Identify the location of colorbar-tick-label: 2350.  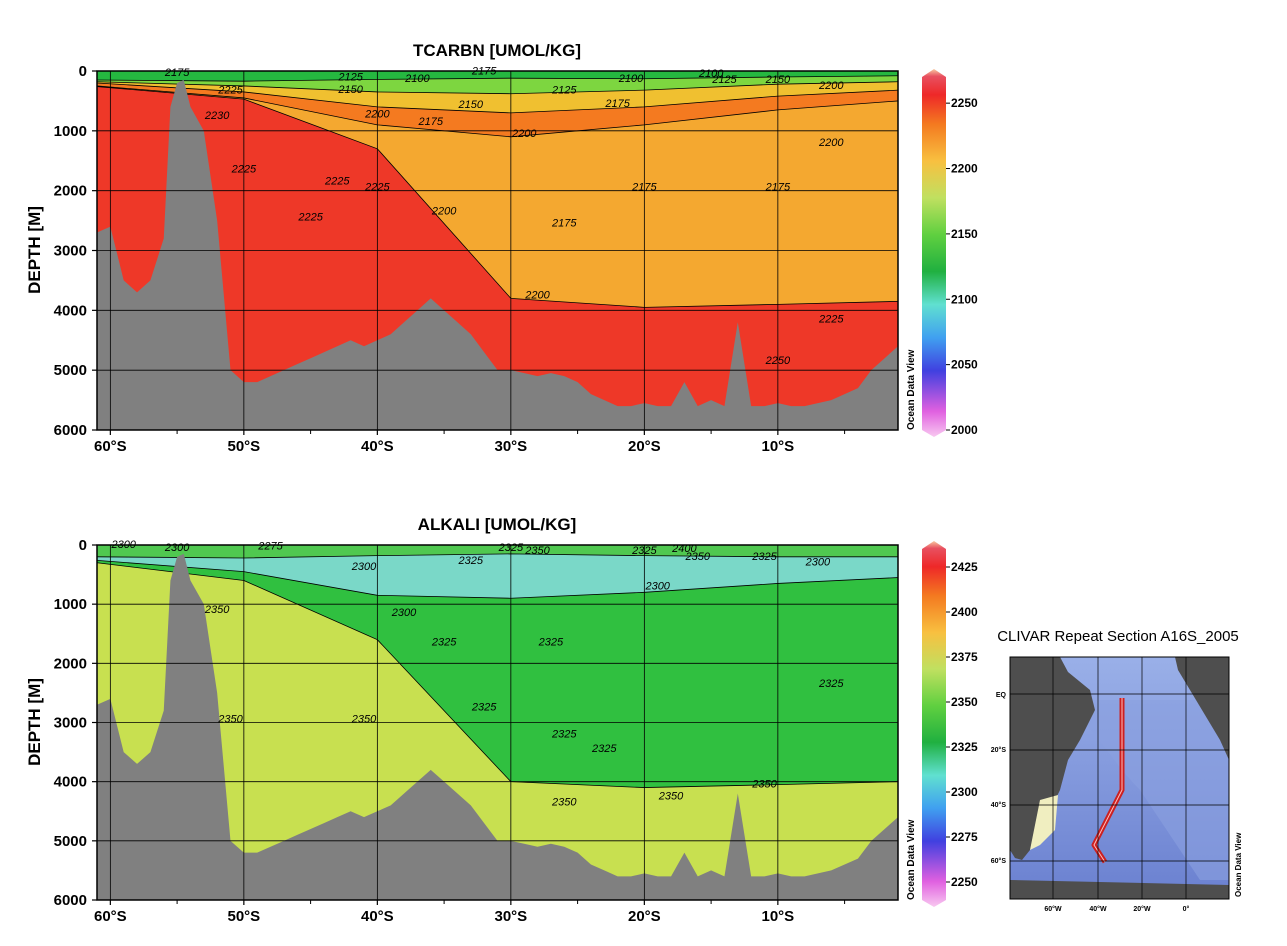
(964, 702).